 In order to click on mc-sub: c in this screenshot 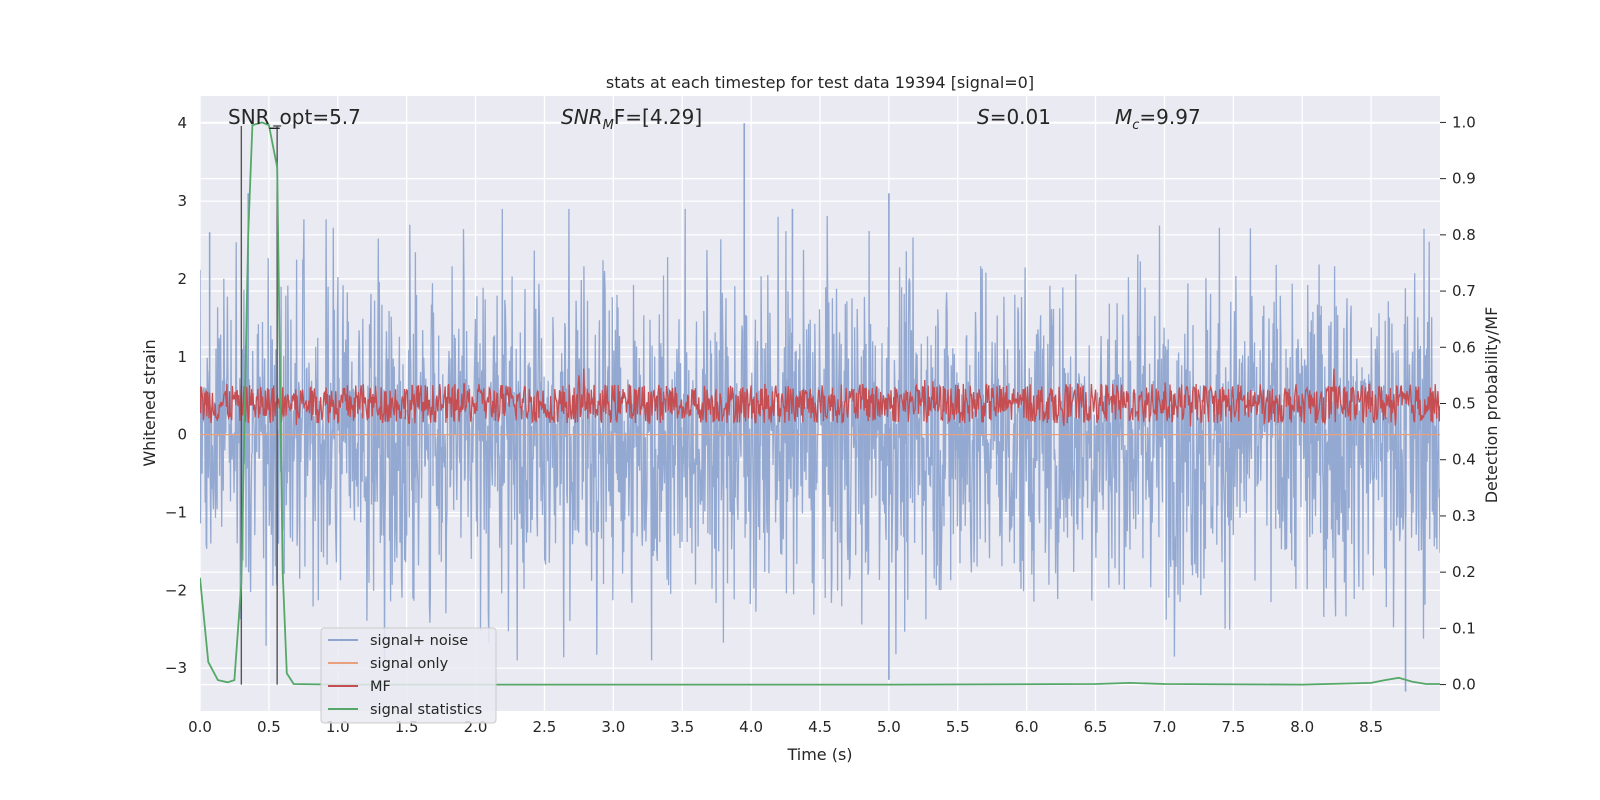, I will do `click(1135, 125)`.